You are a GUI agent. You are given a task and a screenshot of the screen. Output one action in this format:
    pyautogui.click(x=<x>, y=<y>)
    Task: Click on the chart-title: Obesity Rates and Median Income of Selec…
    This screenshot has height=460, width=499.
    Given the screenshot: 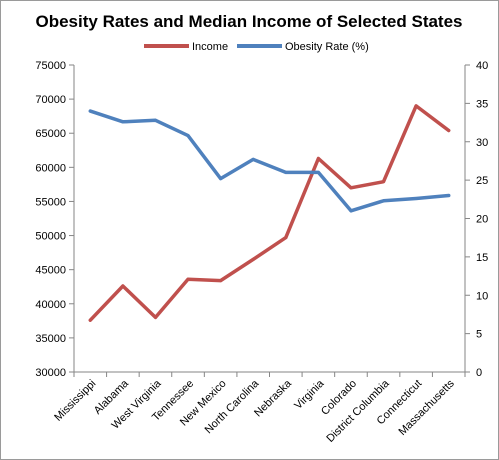 What is the action you would take?
    pyautogui.click(x=248, y=21)
    